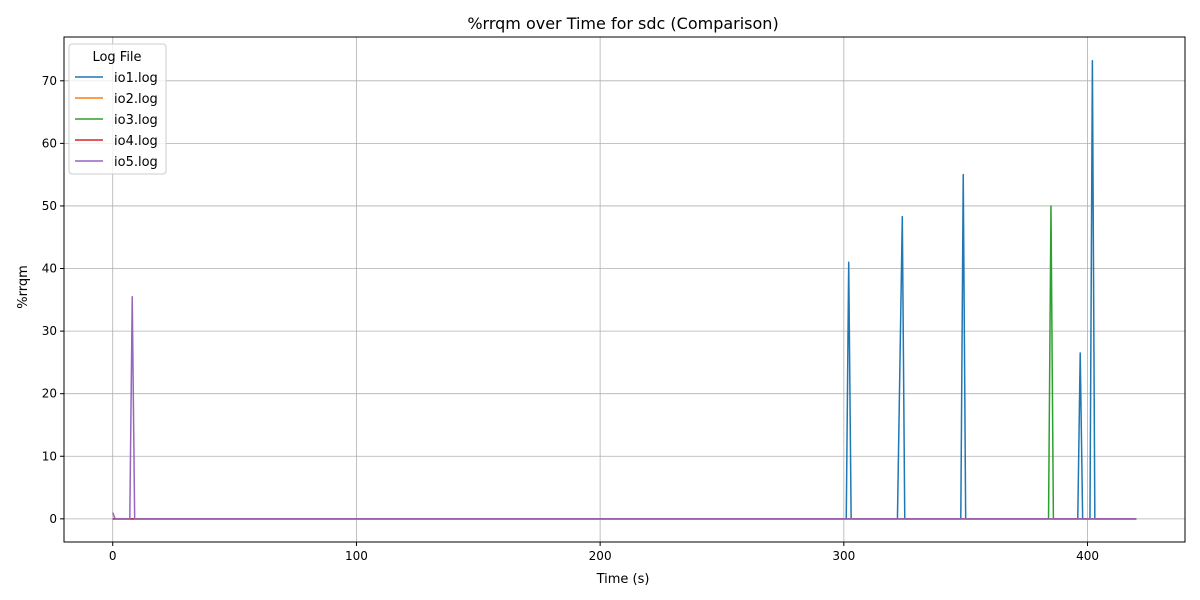 Image resolution: width=1200 pixels, height=600 pixels. Describe the element at coordinates (356, 556) in the screenshot. I see `x-tick-label: 100` at that location.